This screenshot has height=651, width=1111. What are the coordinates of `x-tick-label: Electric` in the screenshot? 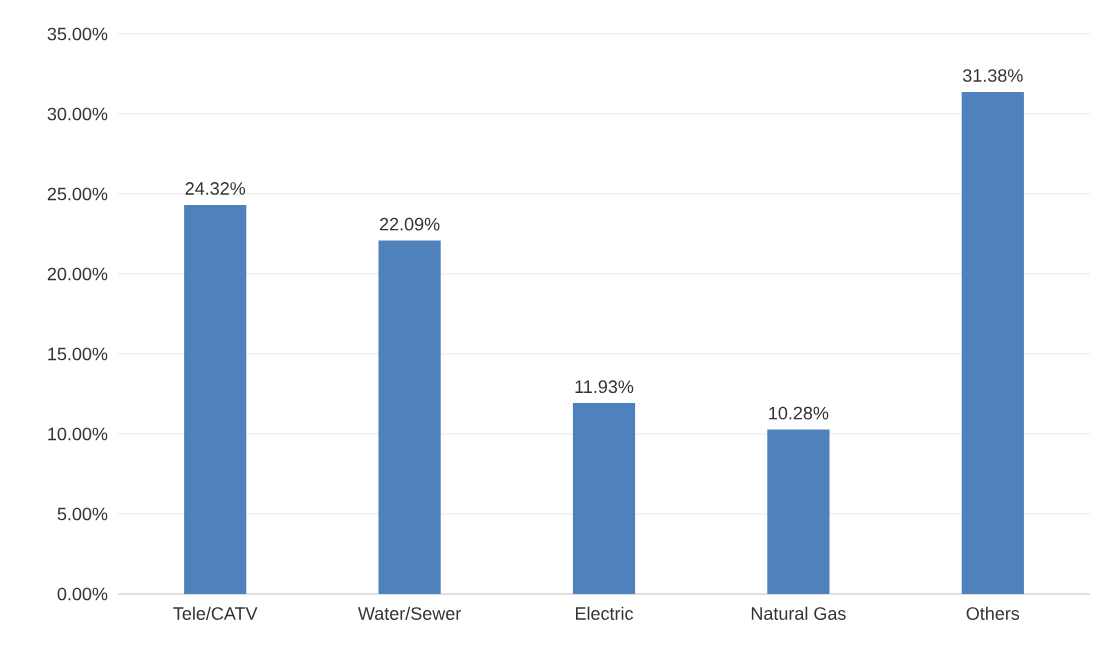 It's located at (604, 613).